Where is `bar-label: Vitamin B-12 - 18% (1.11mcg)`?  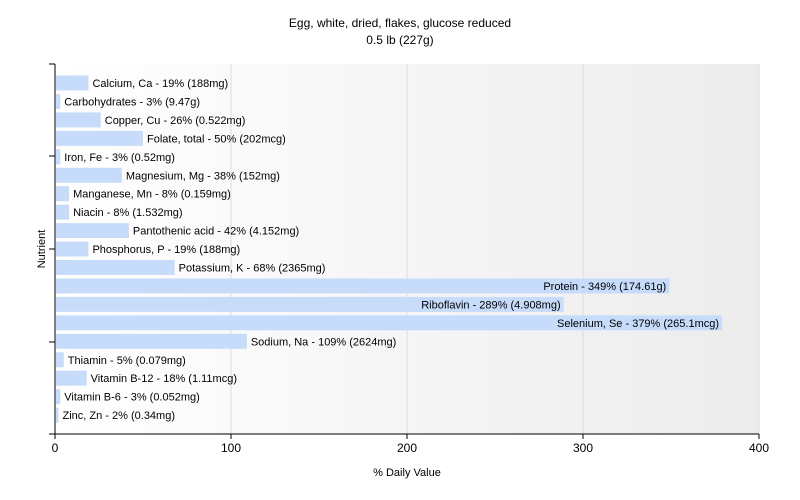 bar-label: Vitamin B-12 - 18% (1.11mcg) is located at coordinates (164, 379).